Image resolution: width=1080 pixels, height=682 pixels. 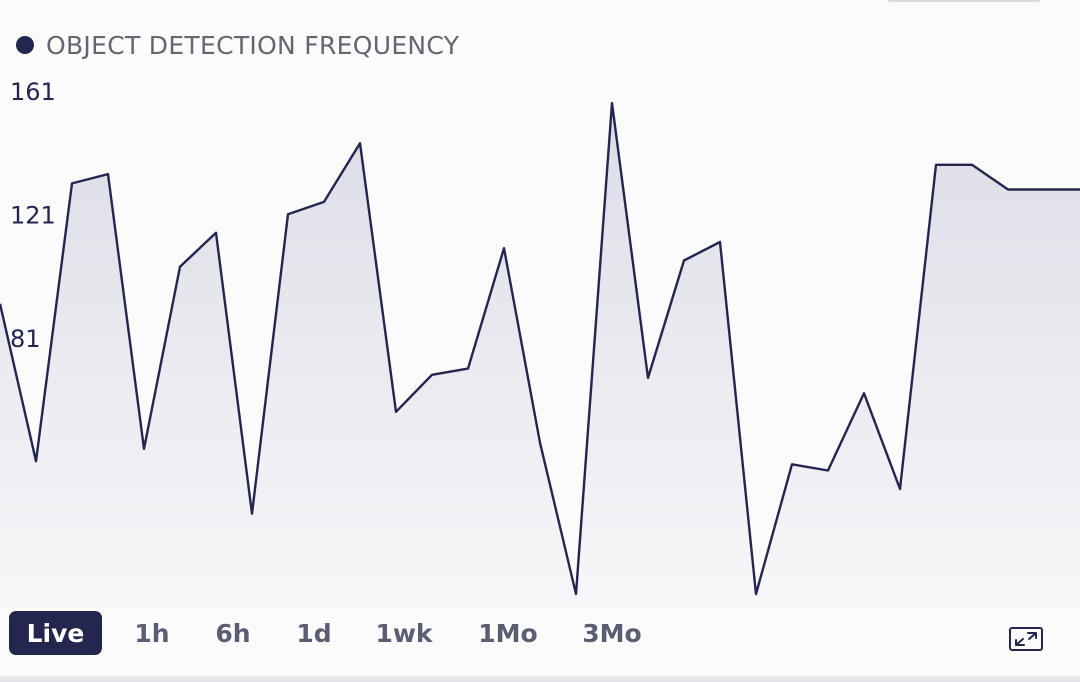 I want to click on expand-icon, so click(x=1026, y=639).